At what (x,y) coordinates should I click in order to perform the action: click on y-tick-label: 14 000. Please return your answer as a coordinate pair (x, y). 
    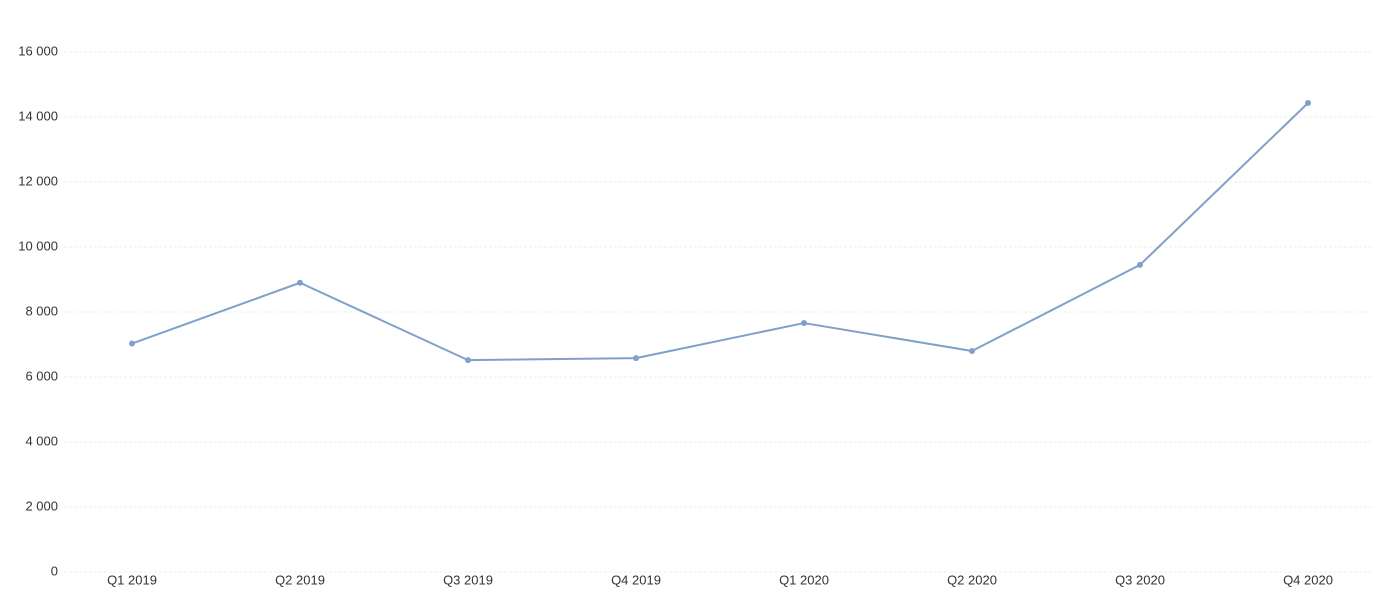
    Looking at the image, I should click on (38, 115).